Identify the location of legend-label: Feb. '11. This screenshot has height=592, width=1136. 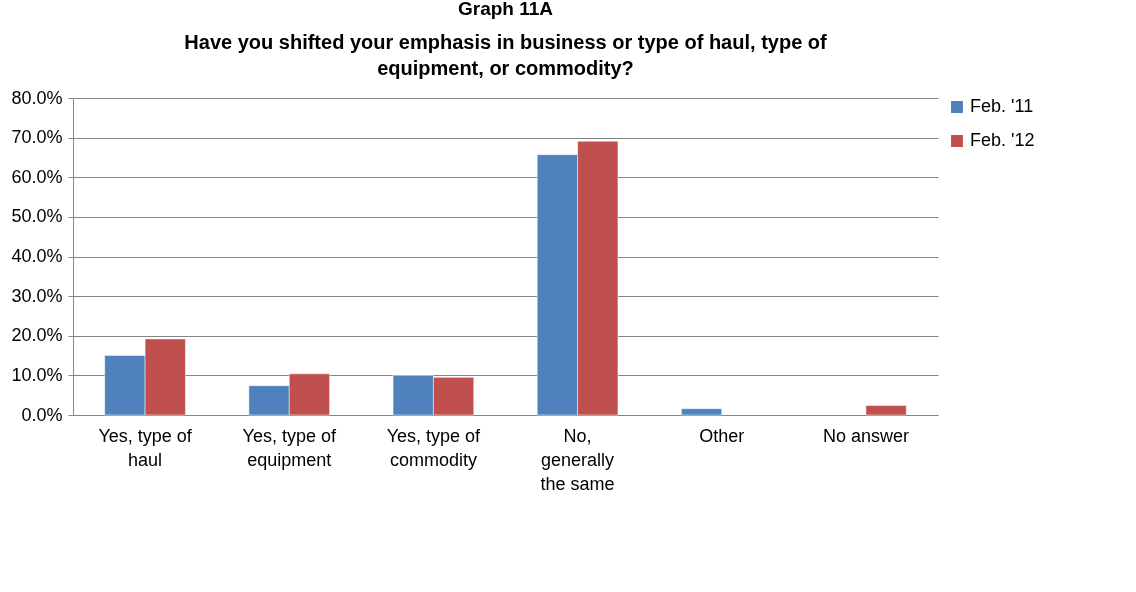
(1002, 106).